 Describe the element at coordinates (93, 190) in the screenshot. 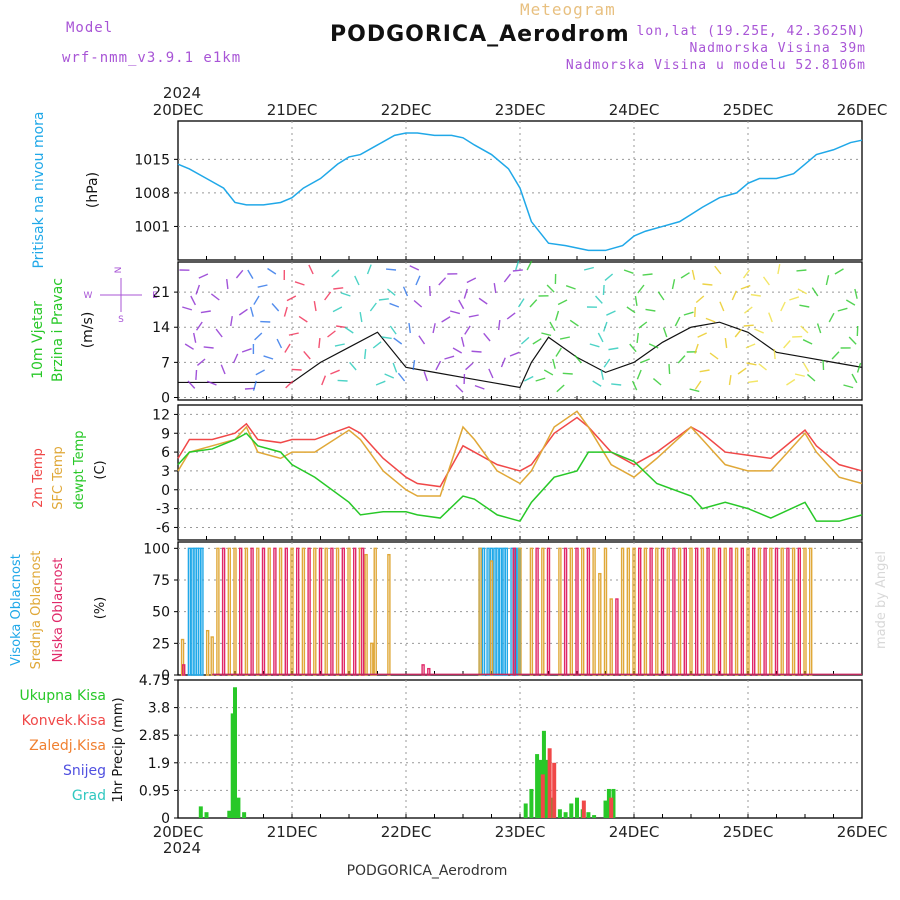

I see `pressure-unit: (hPa)` at that location.